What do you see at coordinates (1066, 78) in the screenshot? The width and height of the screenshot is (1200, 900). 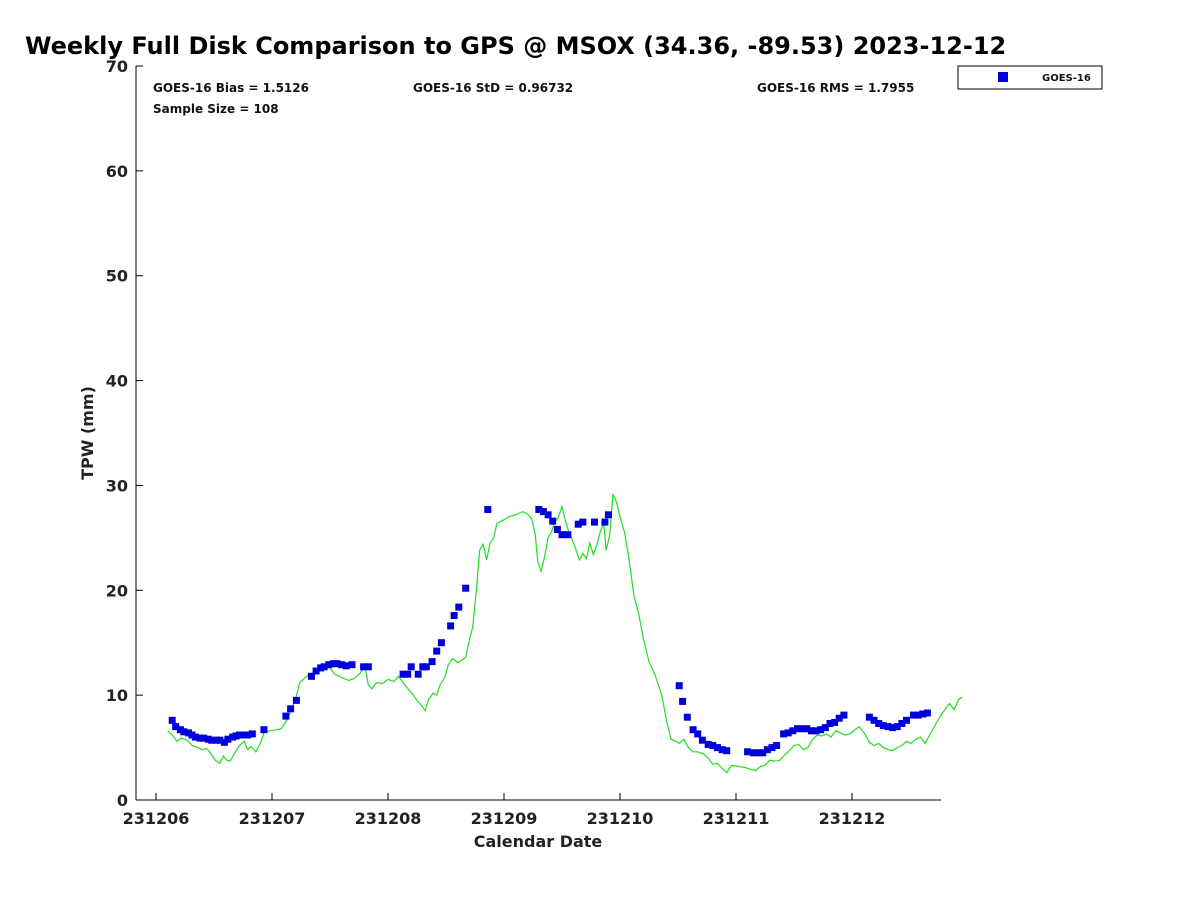 I see `legend-label-goes16: GOES-16` at bounding box center [1066, 78].